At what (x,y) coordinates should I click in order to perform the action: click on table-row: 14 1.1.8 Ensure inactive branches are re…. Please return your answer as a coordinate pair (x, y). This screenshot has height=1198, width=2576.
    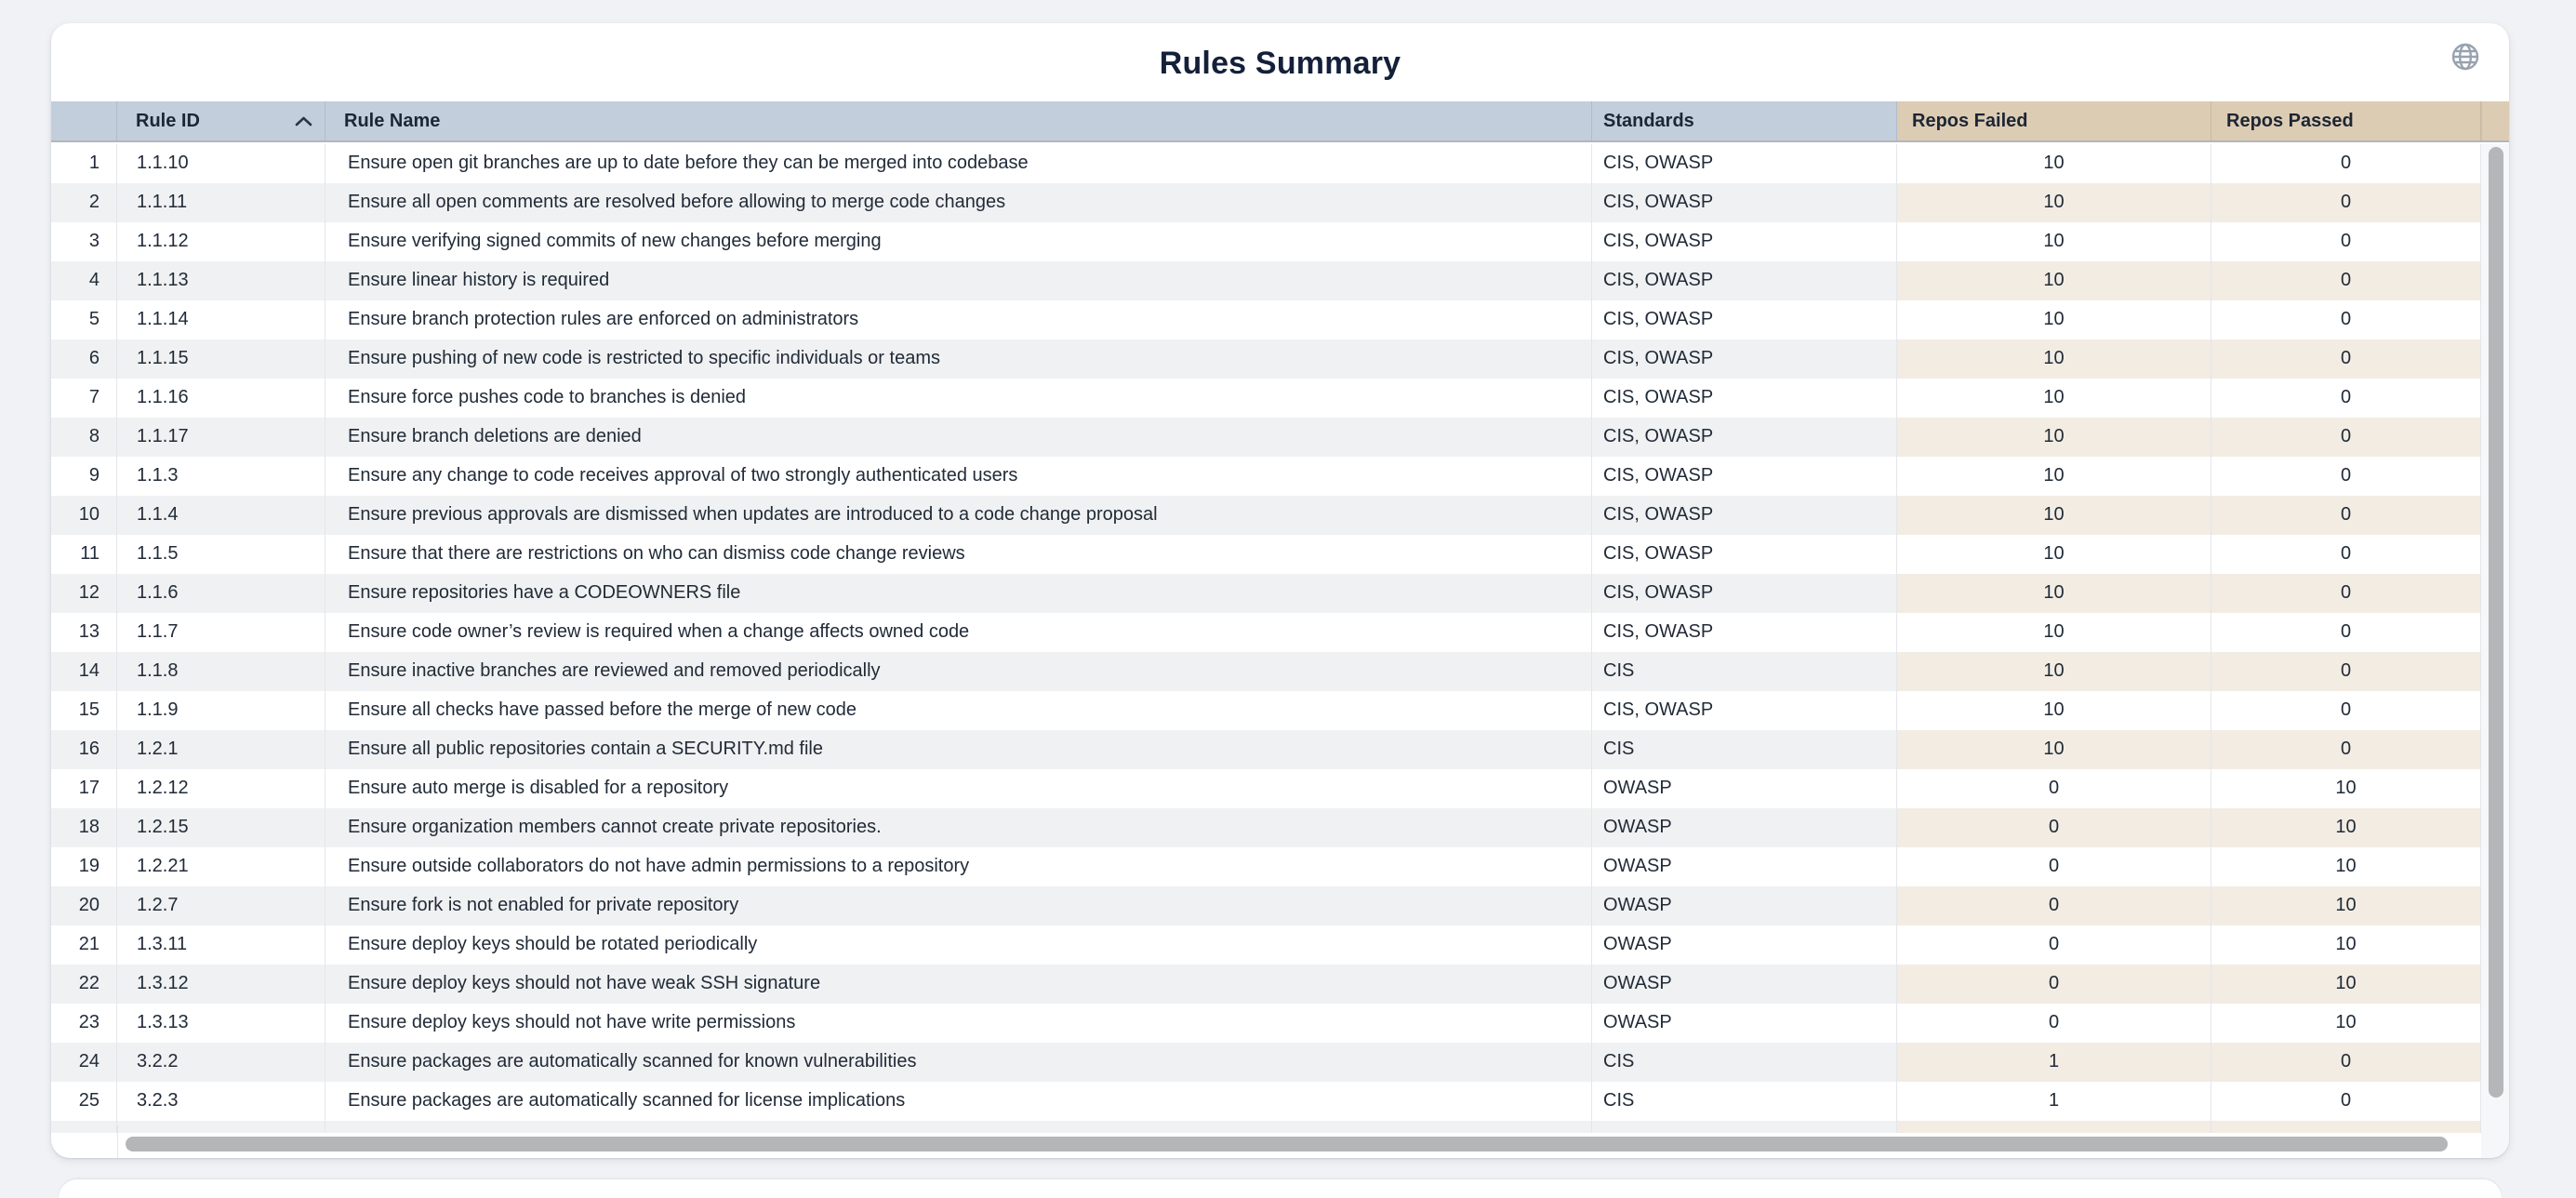
    Looking at the image, I should click on (1266, 671).